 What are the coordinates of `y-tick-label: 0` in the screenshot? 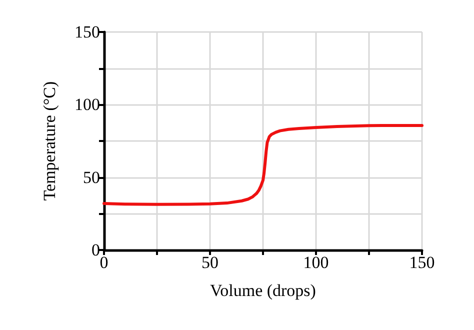 It's located at (96, 250).